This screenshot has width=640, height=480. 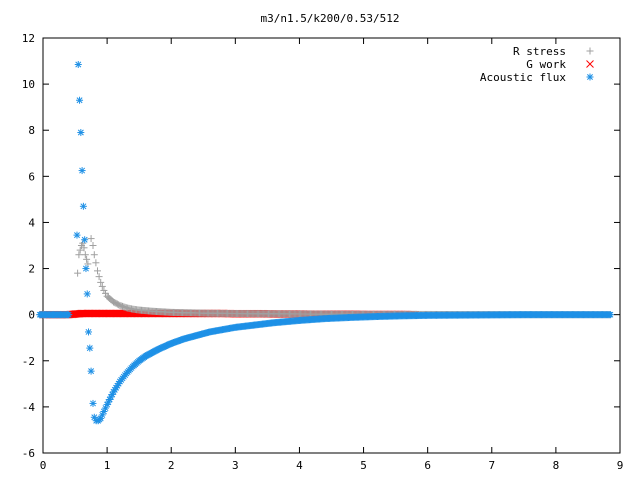 What do you see at coordinates (329, 18) in the screenshot?
I see `chart-title: m3/n1.5/k200/0.53/512` at bounding box center [329, 18].